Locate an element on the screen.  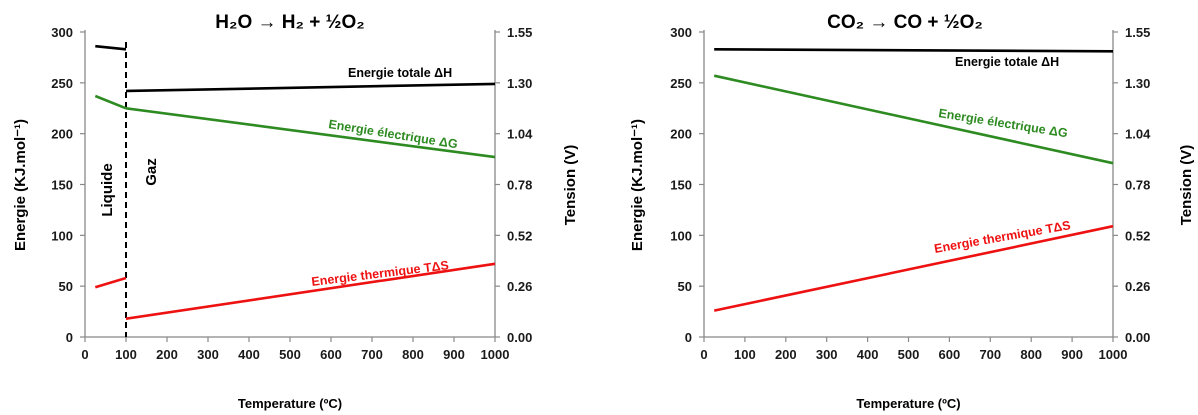
region-label-liquide: Liquide is located at coordinates (107, 189).